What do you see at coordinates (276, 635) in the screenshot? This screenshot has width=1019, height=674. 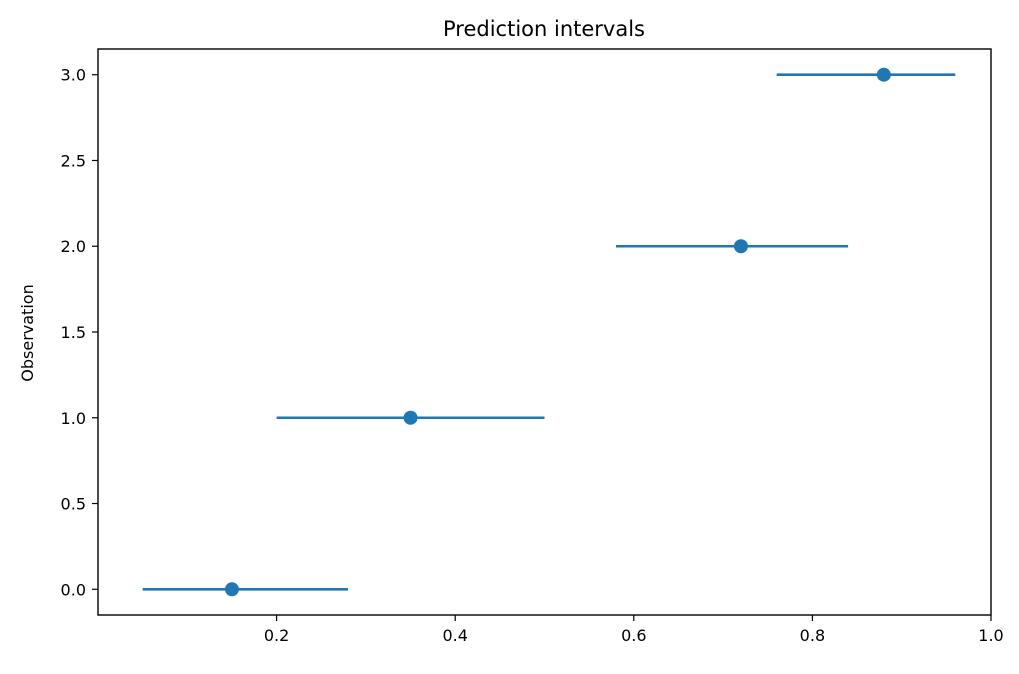 I see `x-tick-label: 0.2` at bounding box center [276, 635].